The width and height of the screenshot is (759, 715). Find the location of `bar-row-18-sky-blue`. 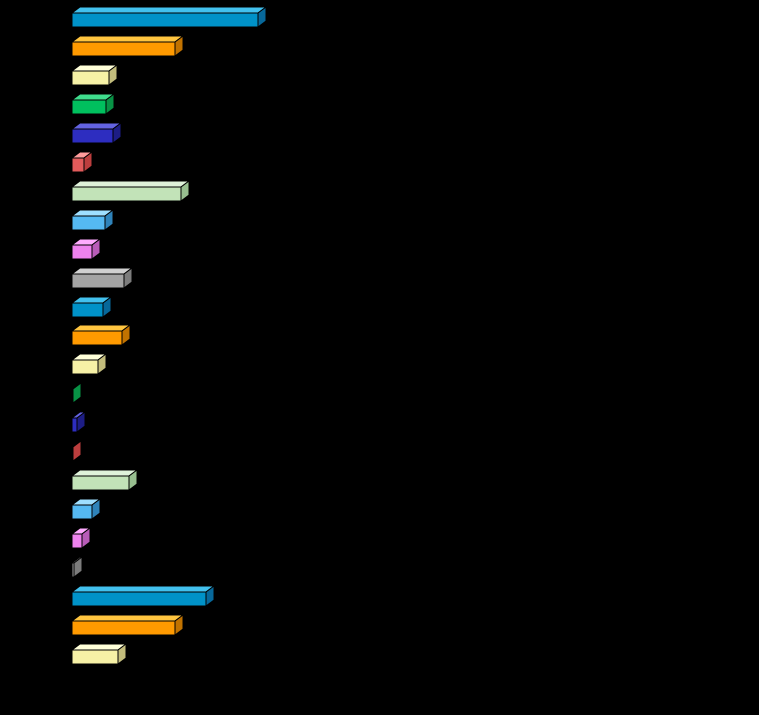

bar-row-18-sky-blue is located at coordinates (86, 509).